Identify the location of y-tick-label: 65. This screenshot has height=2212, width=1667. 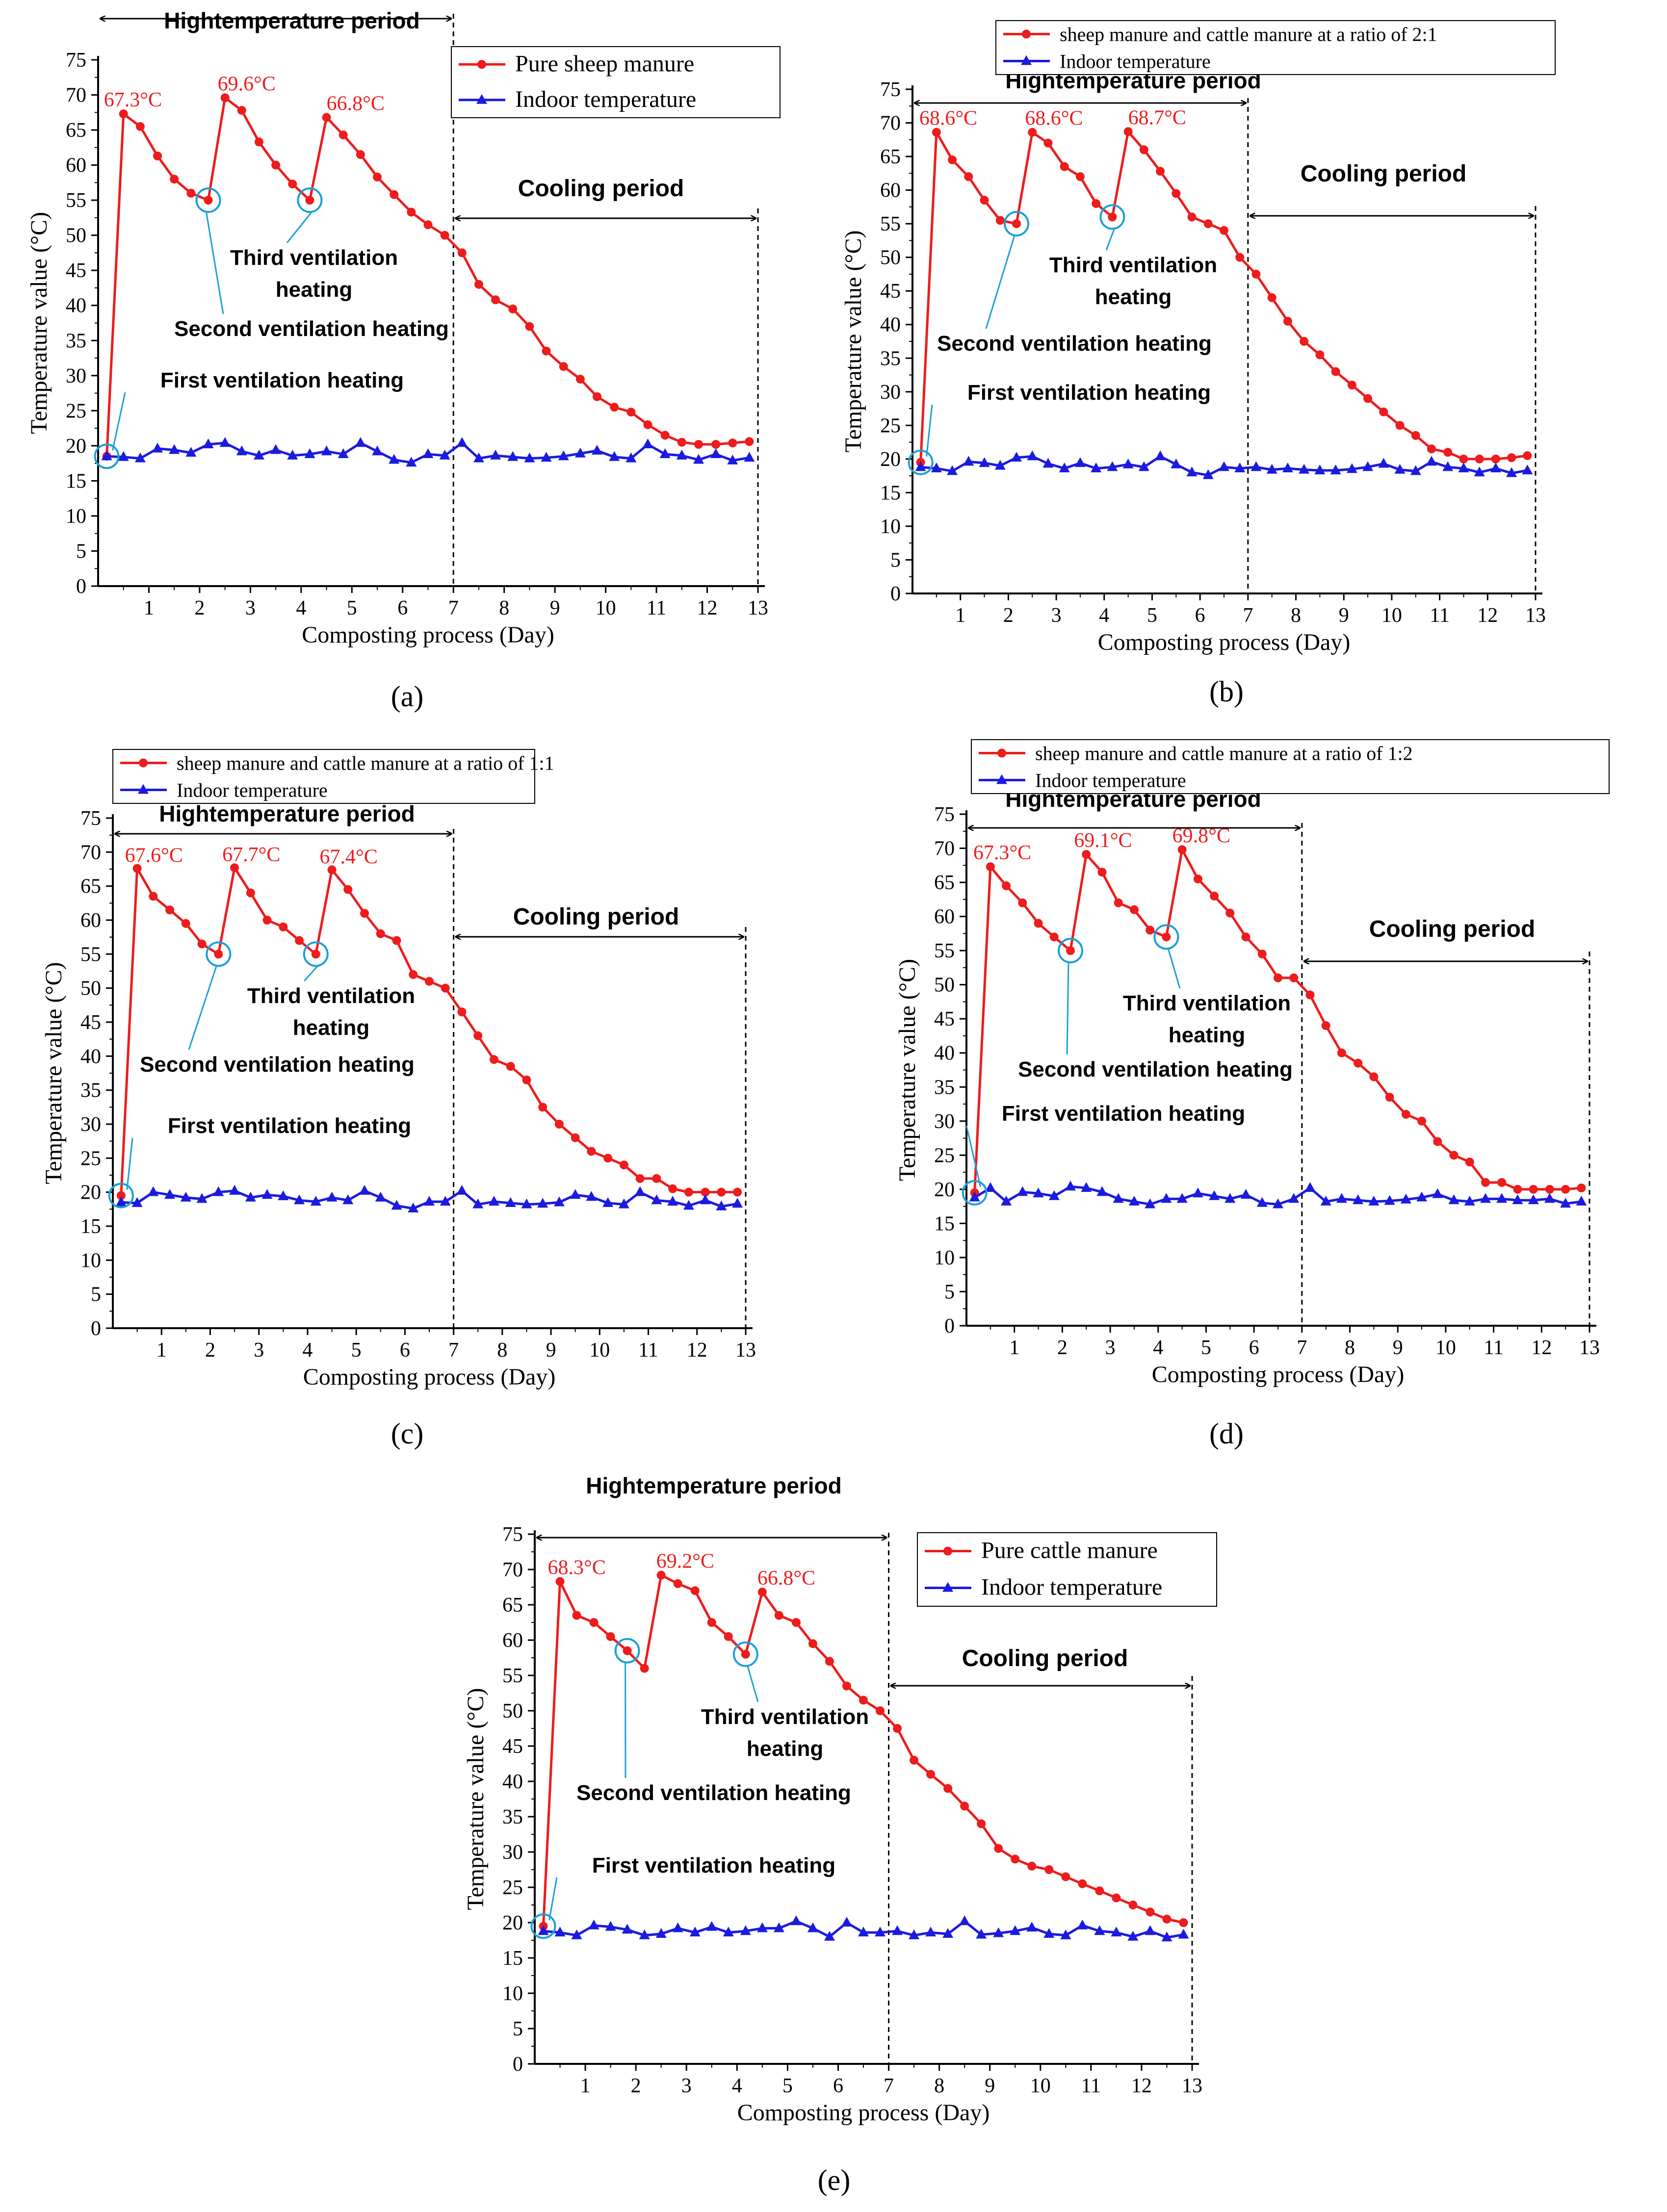
(90, 886).